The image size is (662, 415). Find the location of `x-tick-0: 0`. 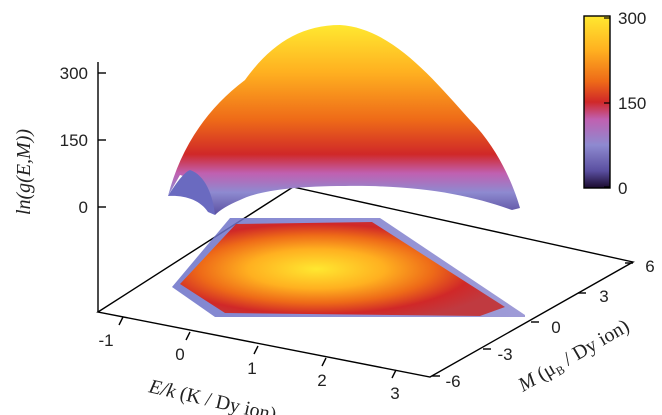

x-tick-0: 0 is located at coordinates (179, 354).